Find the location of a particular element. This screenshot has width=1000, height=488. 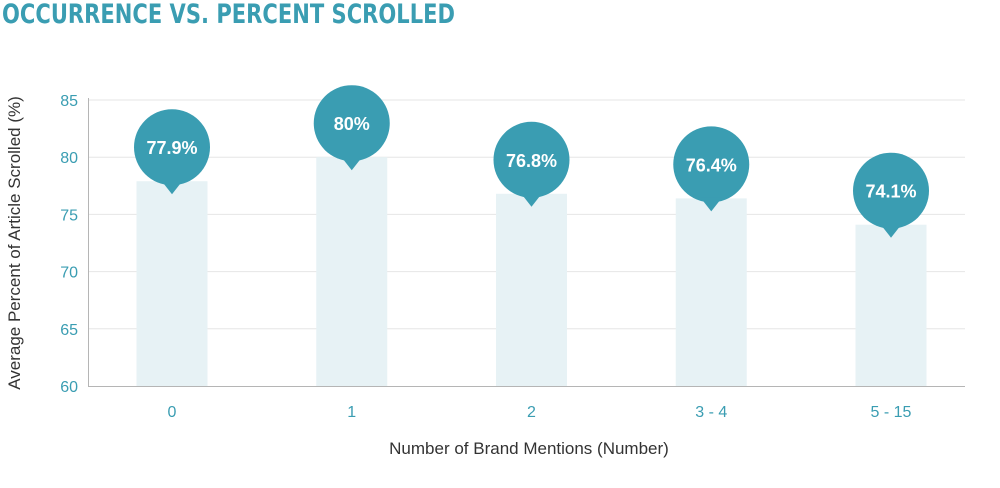

data-label: 80% is located at coordinates (352, 124).